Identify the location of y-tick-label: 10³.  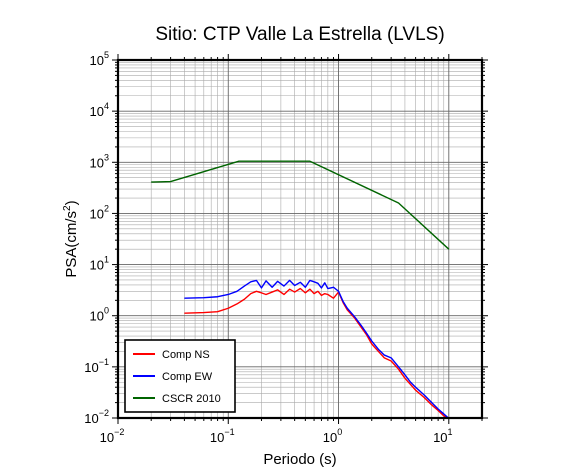
(99, 161).